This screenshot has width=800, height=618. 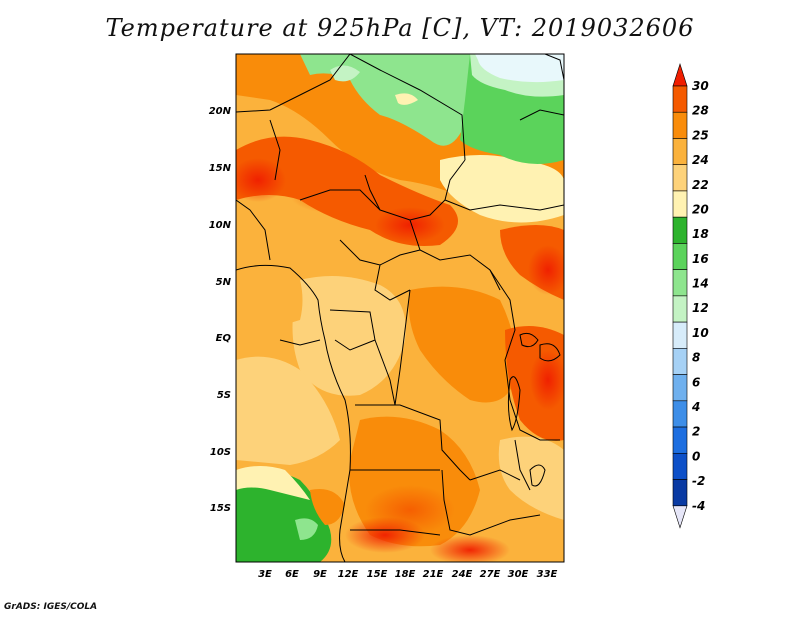 I want to click on colorbar-label: 28, so click(x=700, y=111).